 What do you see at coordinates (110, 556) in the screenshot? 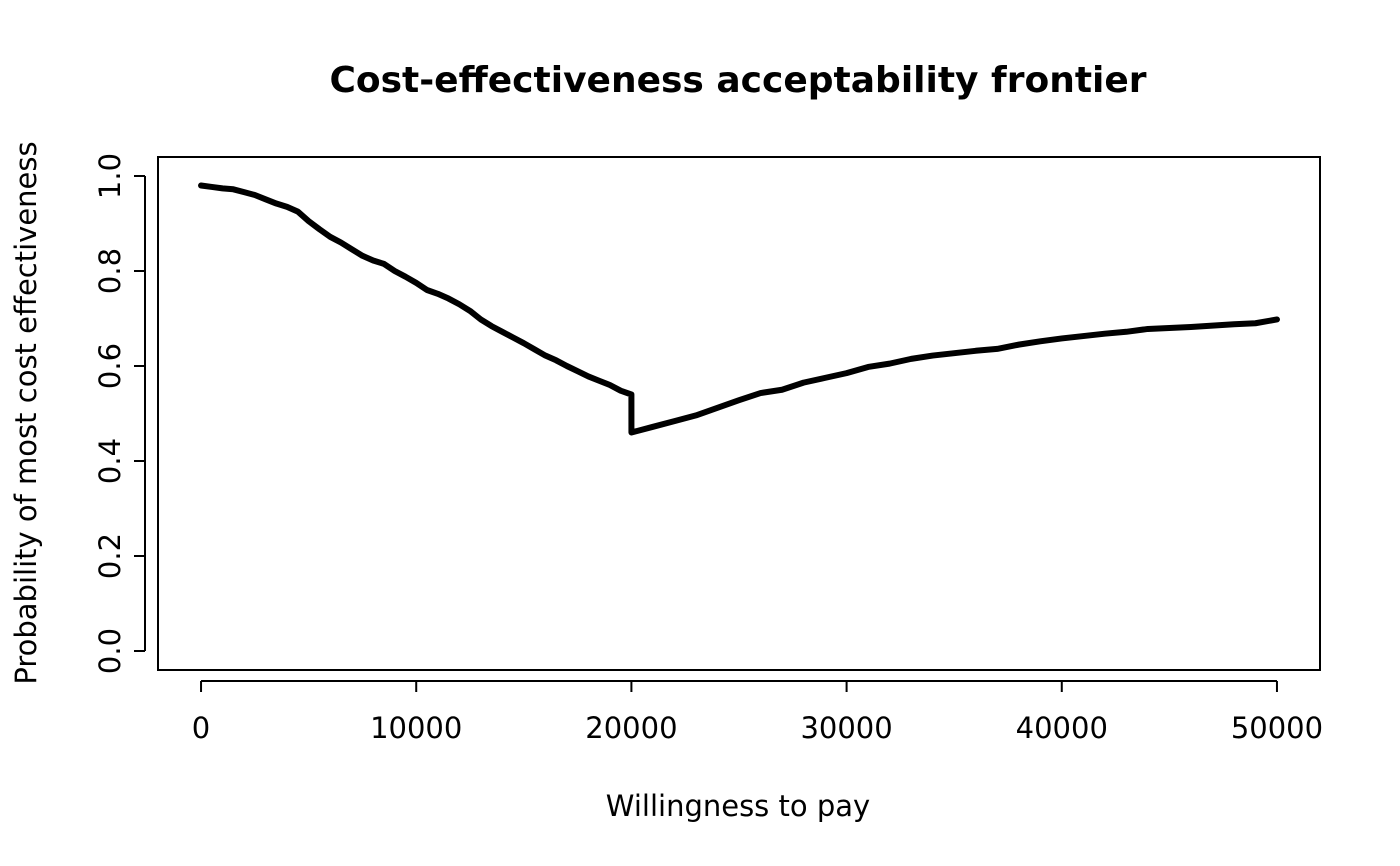
I see `y-tick-label: 0.2` at bounding box center [110, 556].